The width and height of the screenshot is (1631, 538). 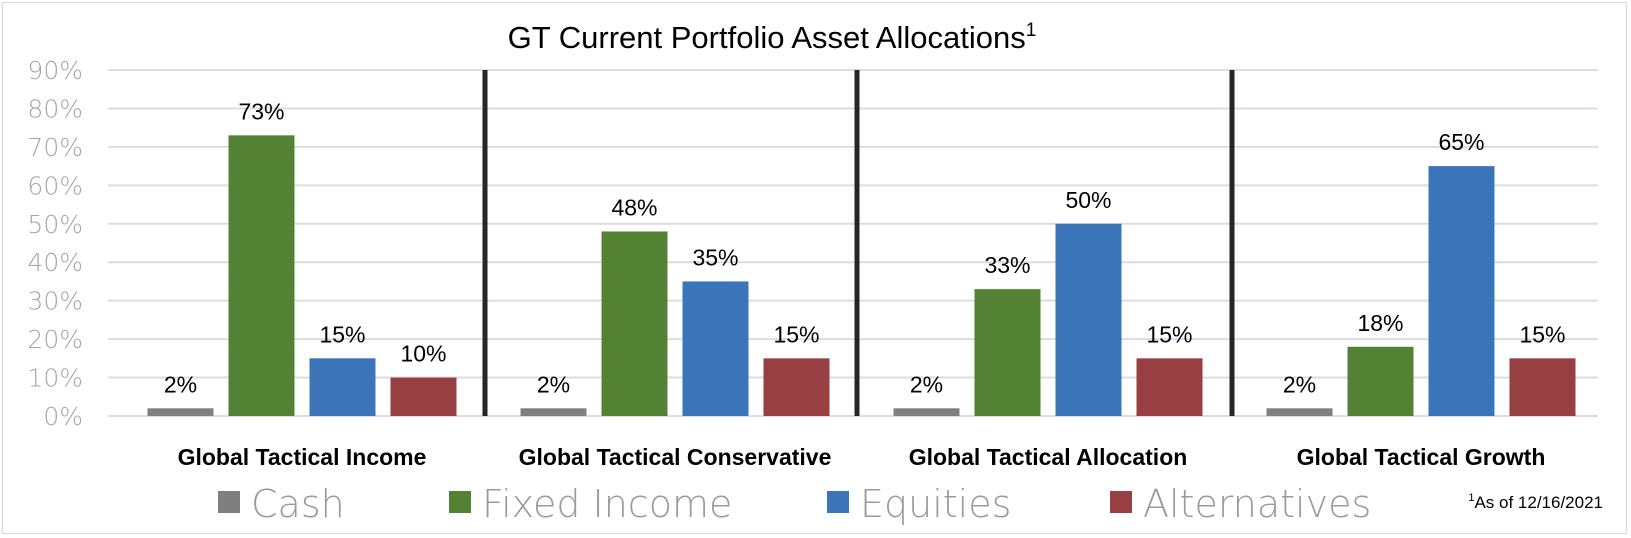 What do you see at coordinates (1380, 323) in the screenshot?
I see `data-label: 18%` at bounding box center [1380, 323].